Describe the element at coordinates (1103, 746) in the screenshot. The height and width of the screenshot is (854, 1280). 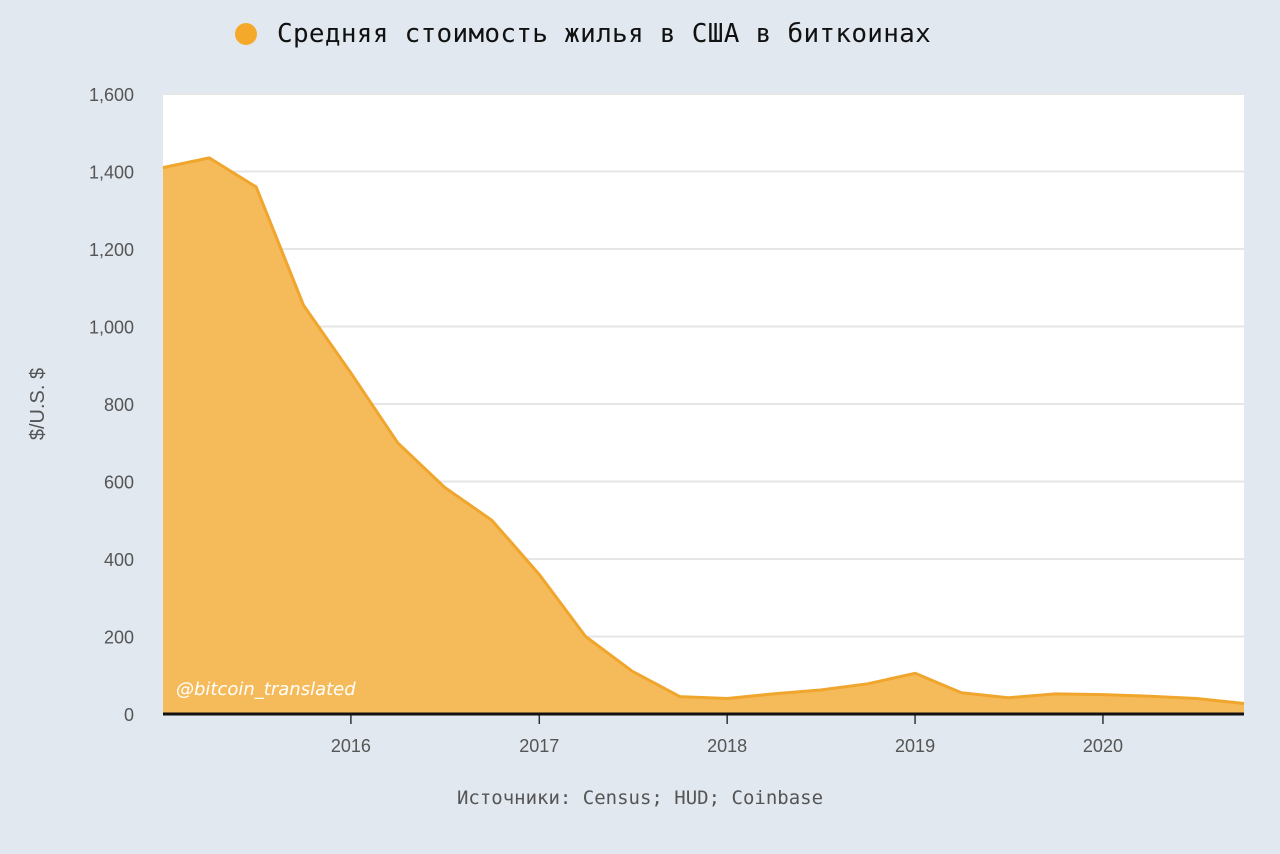
I see `x-tick-label: 2020` at that location.